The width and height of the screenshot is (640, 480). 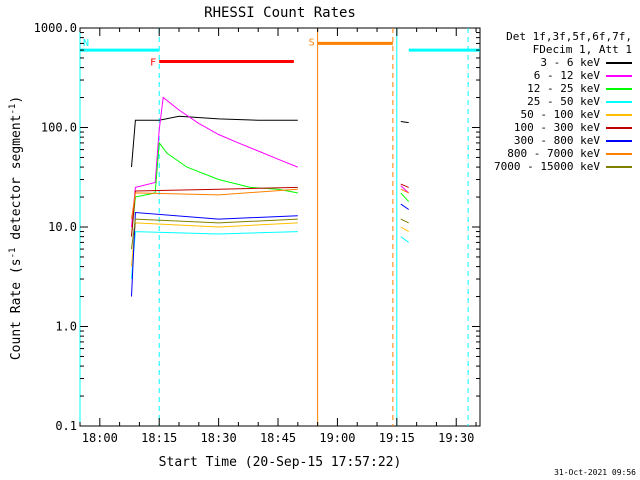 What do you see at coordinates (560, 114) in the screenshot?
I see `legend-label: 50 - 100 keV` at bounding box center [560, 114].